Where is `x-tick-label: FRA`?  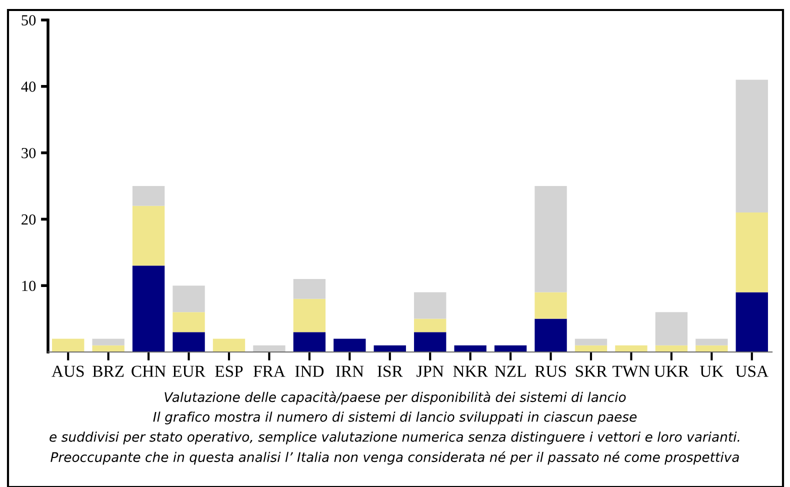 x-tick-label: FRA is located at coordinates (269, 371).